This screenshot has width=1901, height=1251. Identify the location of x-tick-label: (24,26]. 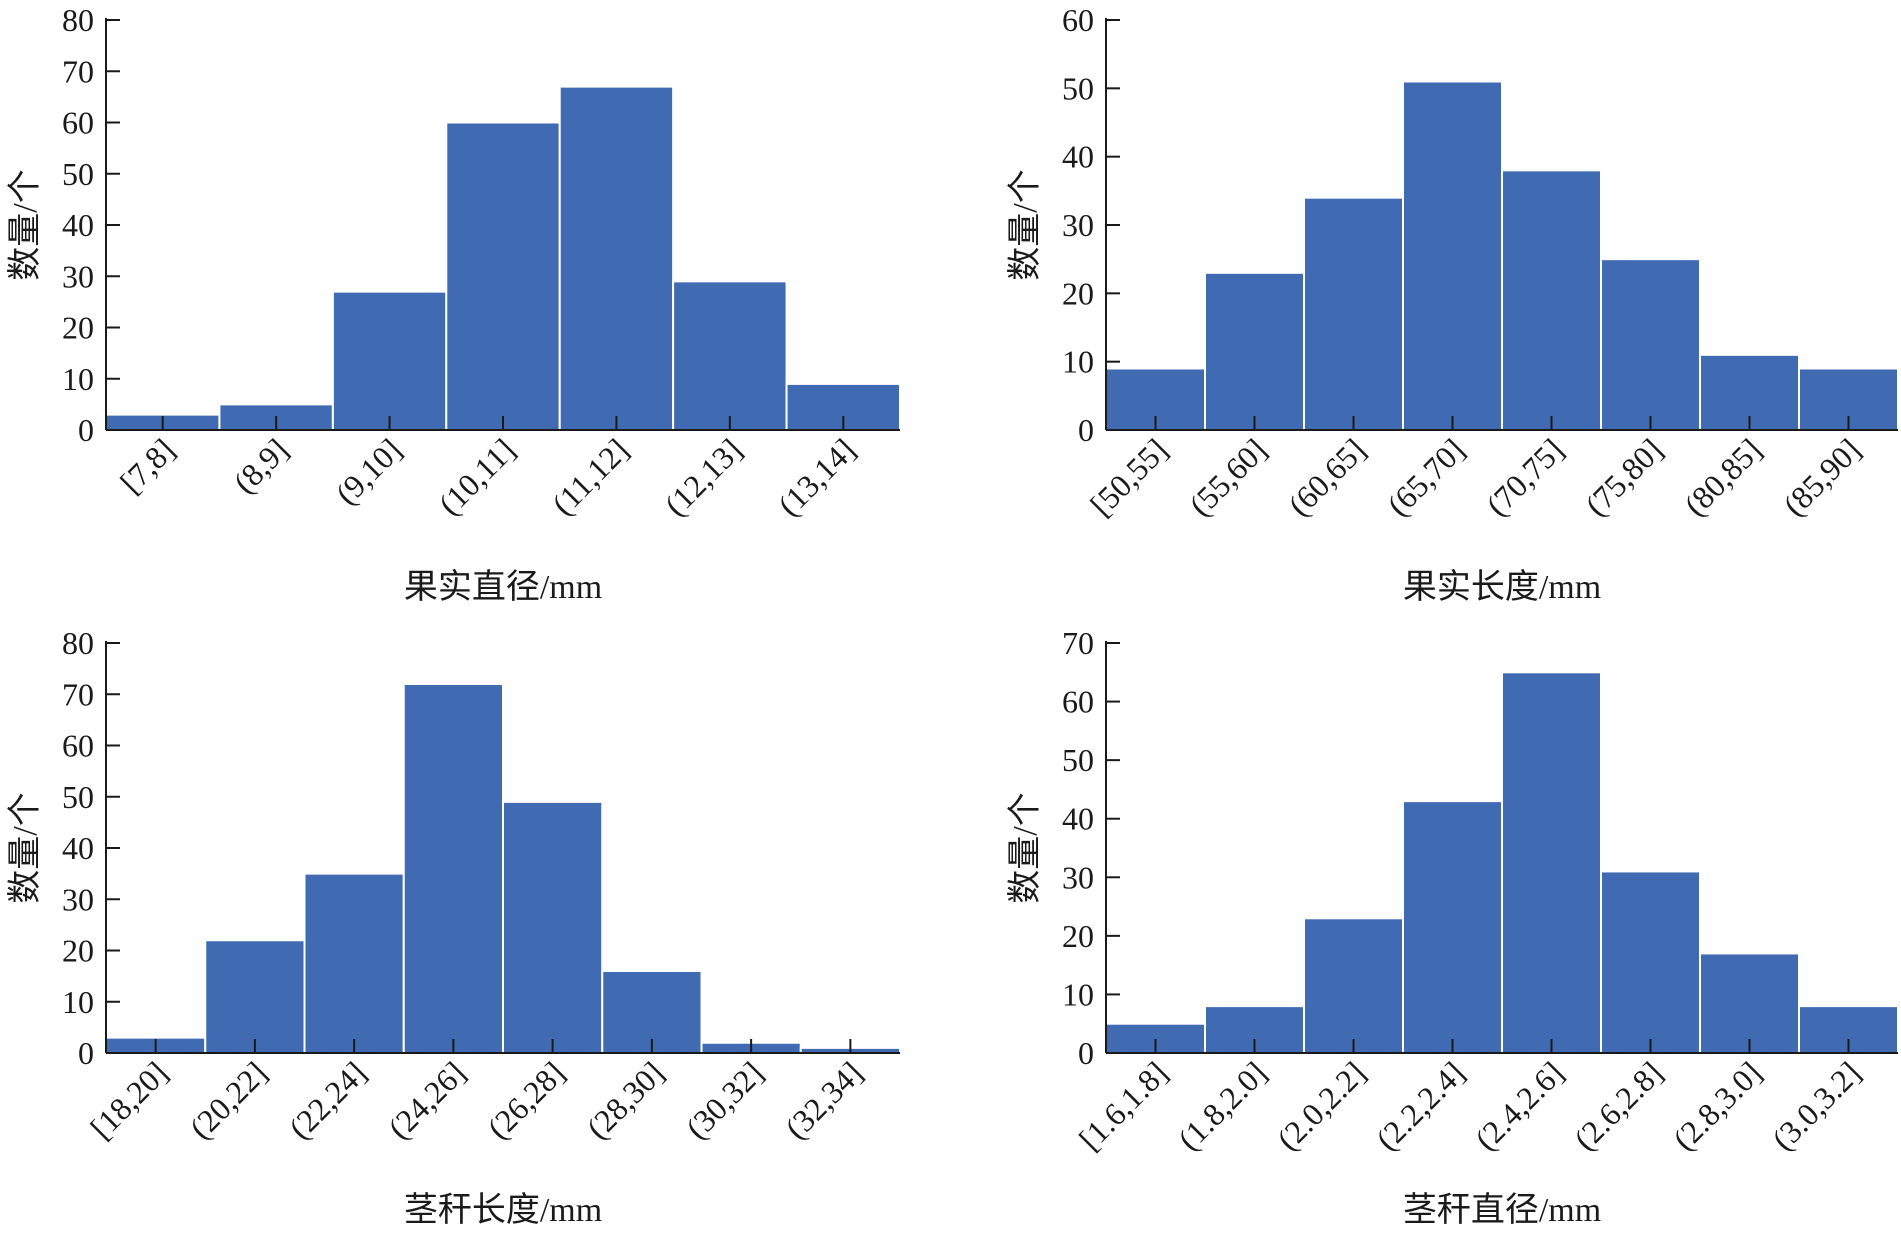
(426, 1099).